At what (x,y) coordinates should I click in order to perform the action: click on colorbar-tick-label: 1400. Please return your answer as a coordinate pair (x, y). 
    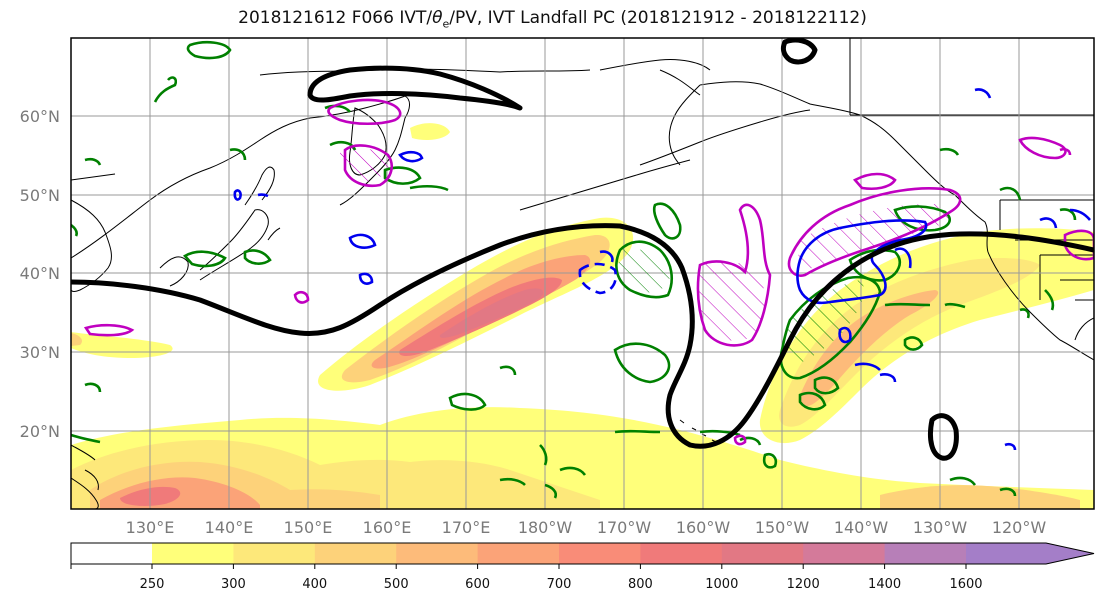
    Looking at the image, I should click on (884, 584).